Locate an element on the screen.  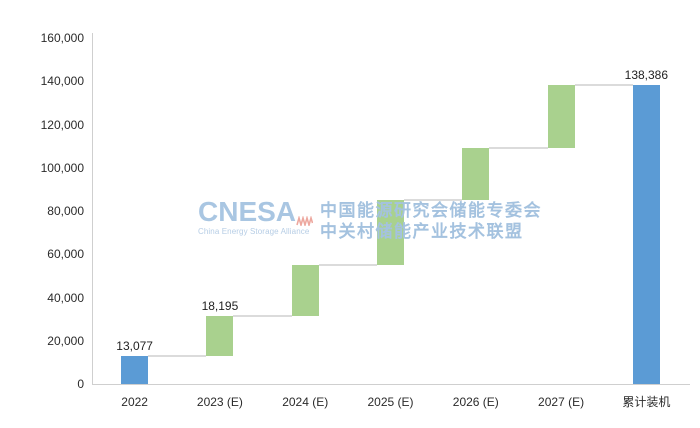
bar-2023 (E) is located at coordinates (220, 336).